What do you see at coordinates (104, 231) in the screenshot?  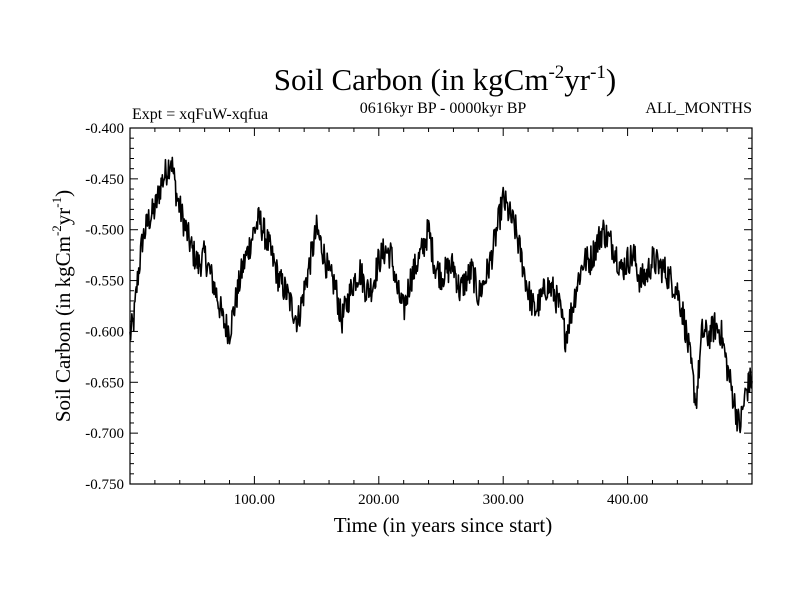 I see `y-tick-label: -0.500` at bounding box center [104, 231].